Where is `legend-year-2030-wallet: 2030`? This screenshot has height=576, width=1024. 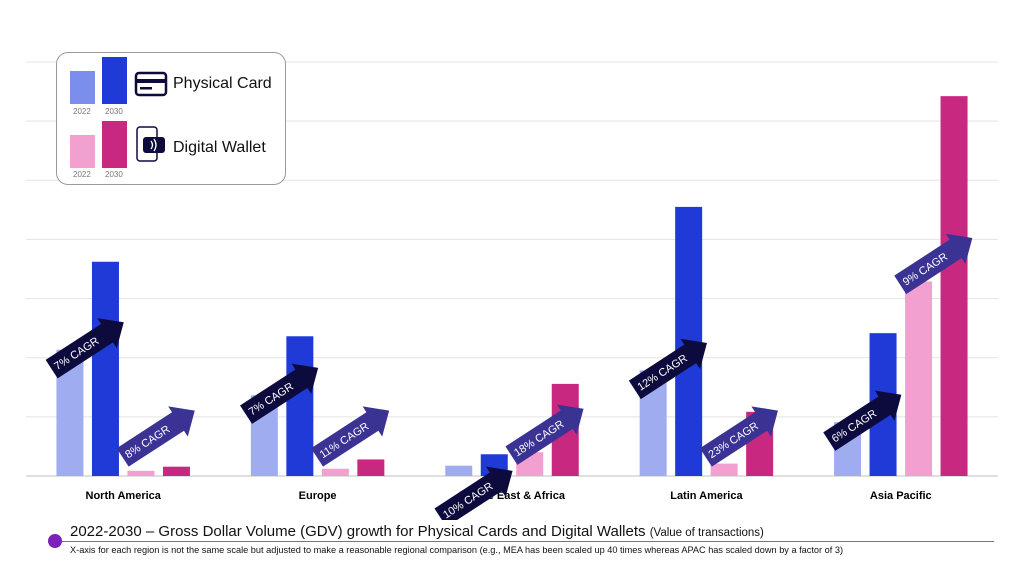
legend-year-2030-wallet: 2030 is located at coordinates (114, 174).